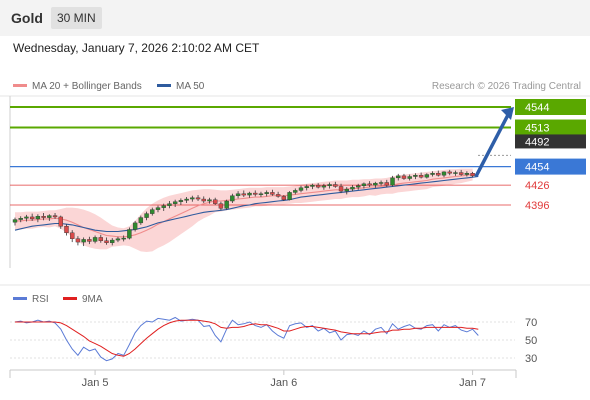 Image resolution: width=590 pixels, height=400 pixels. What do you see at coordinates (550, 141) in the screenshot?
I see `last-price-label-bg` at bounding box center [550, 141].